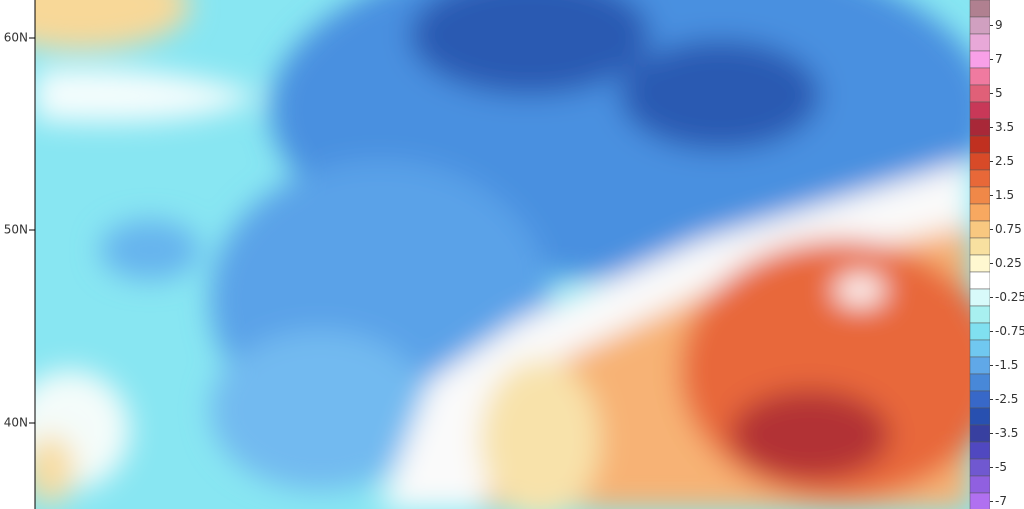 The width and height of the screenshot is (1024, 509). I want to click on latitude-axis: 60N 50N 40N, so click(19, 230).